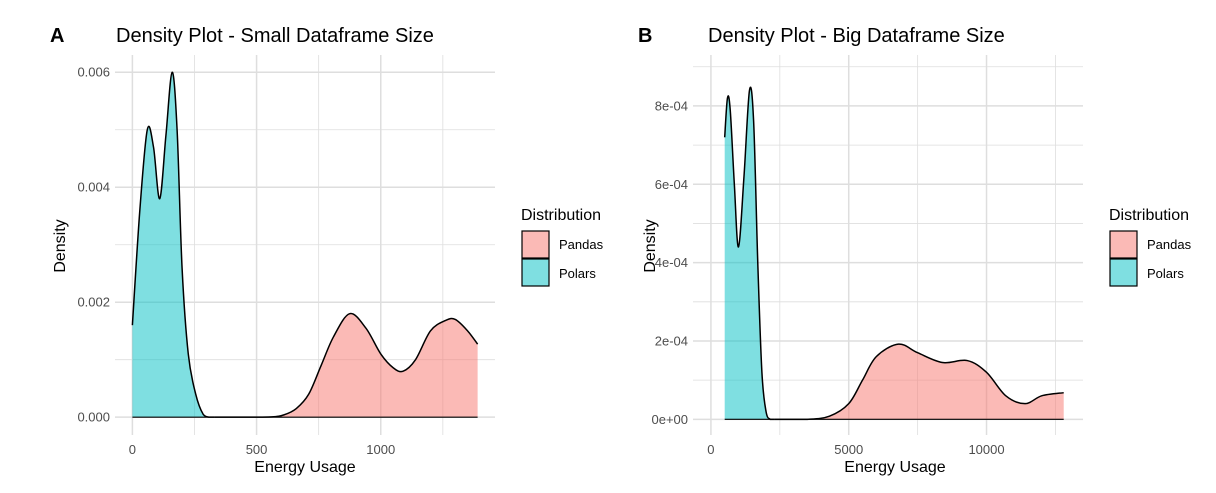 This screenshot has height=493, width=1216. What do you see at coordinates (671, 105) in the screenshot?
I see `y-tick-label: 8e-04` at bounding box center [671, 105].